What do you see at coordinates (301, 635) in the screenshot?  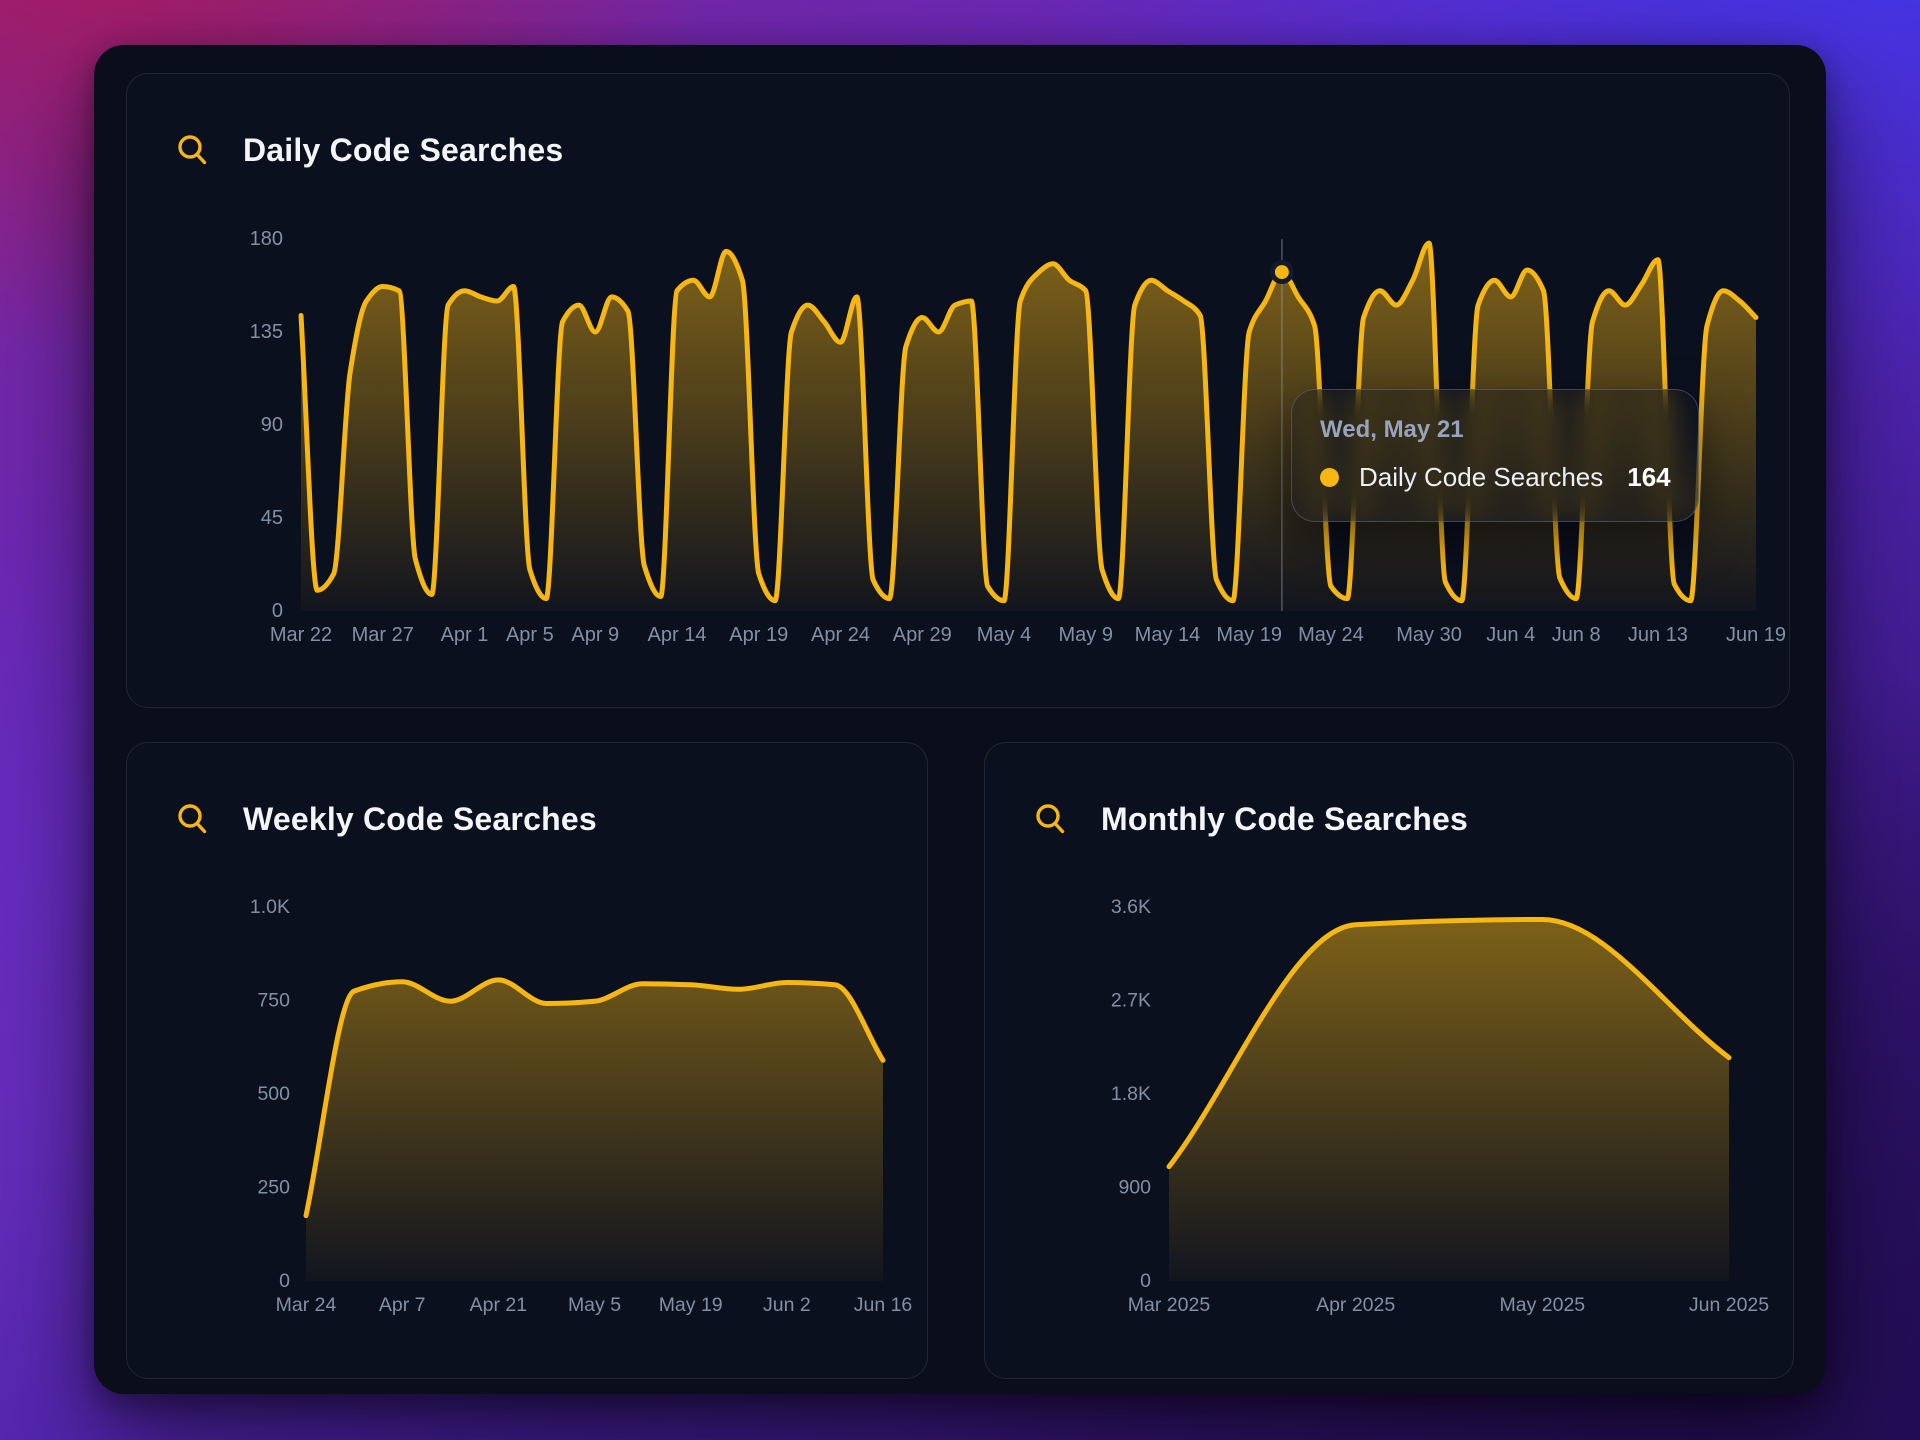 I see `x-tick-label: Mar 22` at bounding box center [301, 635].